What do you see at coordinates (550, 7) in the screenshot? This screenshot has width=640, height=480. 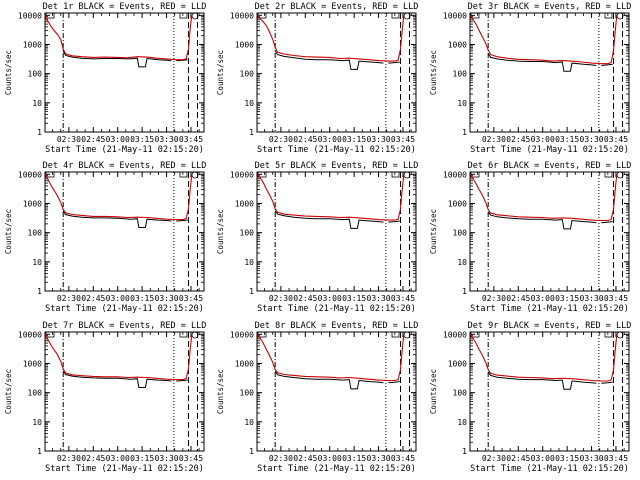 I see `panel-title: Det 3r BLACK = Events, RED = LLD` at bounding box center [550, 7].